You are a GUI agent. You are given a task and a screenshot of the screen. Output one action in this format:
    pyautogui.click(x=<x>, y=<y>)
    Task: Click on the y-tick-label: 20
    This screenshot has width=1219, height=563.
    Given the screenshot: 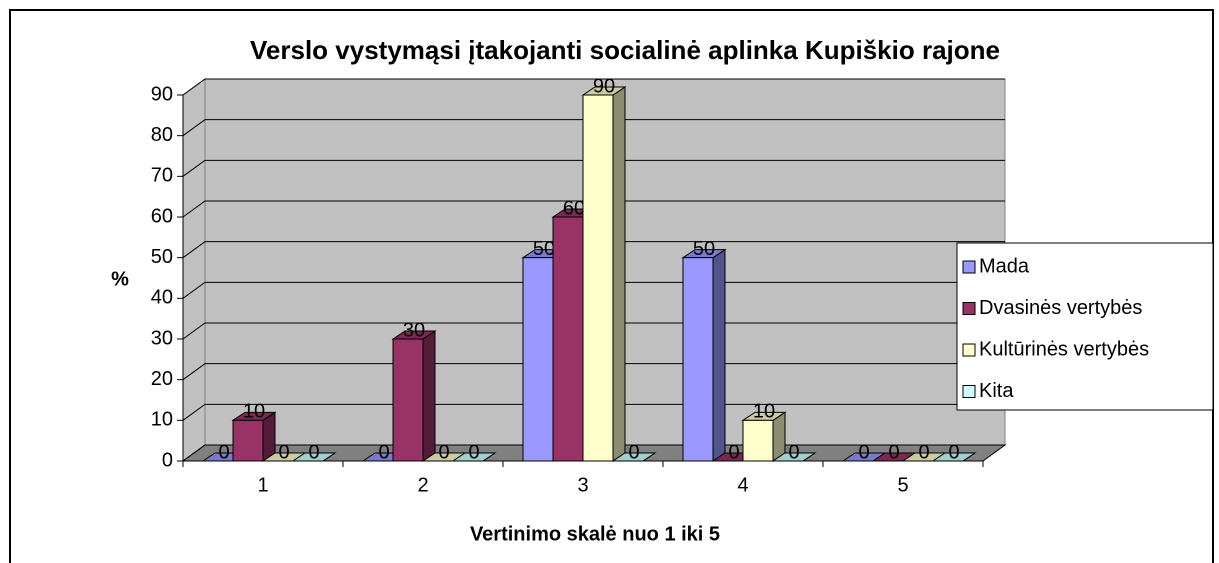 What is the action you would take?
    pyautogui.click(x=162, y=379)
    